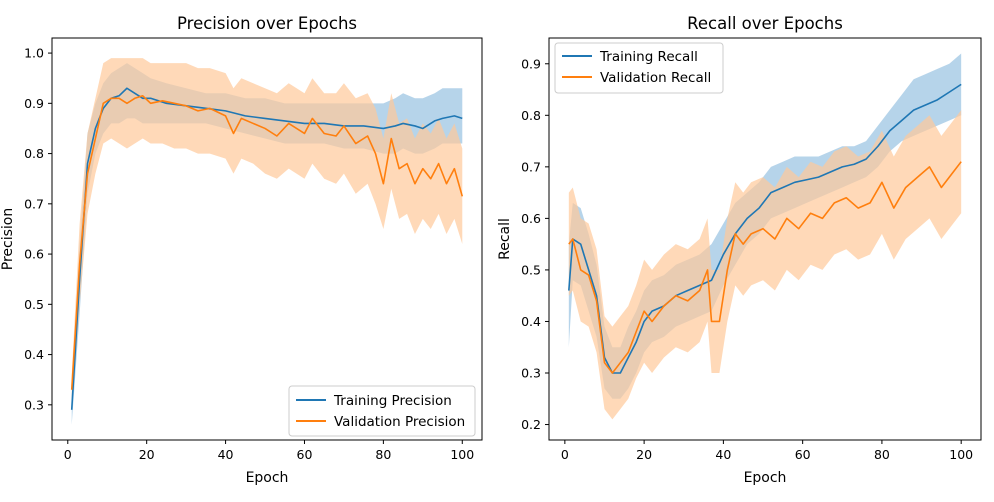 The image size is (994, 502). Describe the element at coordinates (34, 53) in the screenshot. I see `precision-y-tick-label: 1.0` at that location.